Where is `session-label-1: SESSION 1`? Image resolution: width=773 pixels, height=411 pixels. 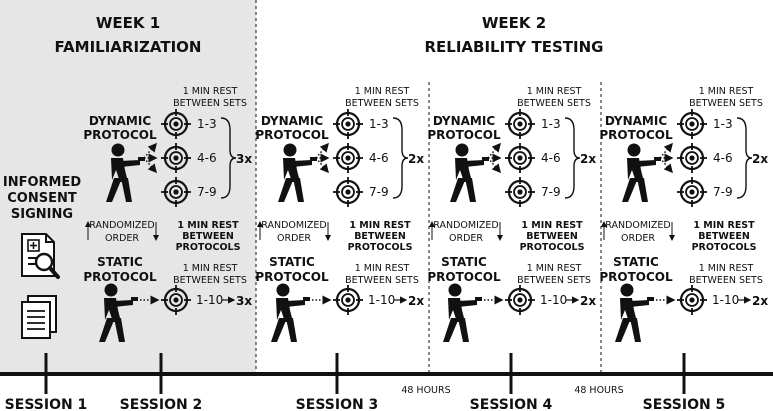
session-label-1: SESSION 1 is located at coordinates (46, 404).